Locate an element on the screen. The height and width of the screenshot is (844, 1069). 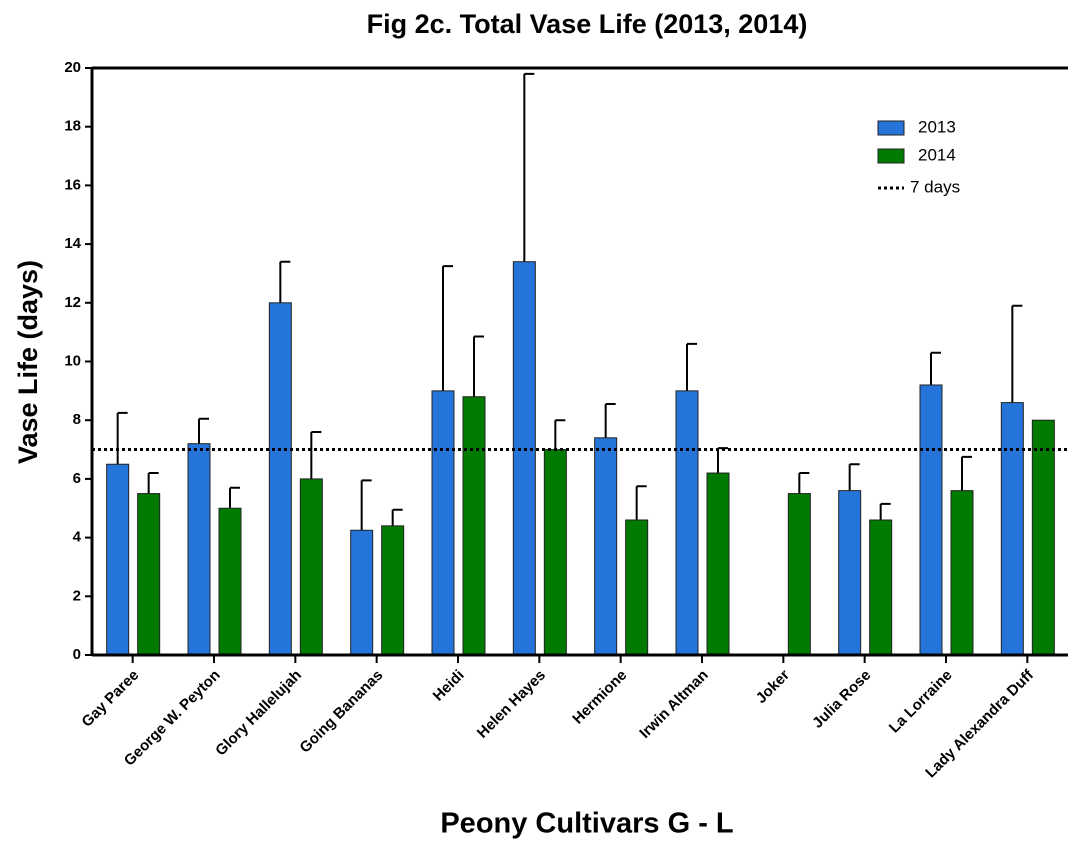
legend-label: 2014 is located at coordinates (937, 154).